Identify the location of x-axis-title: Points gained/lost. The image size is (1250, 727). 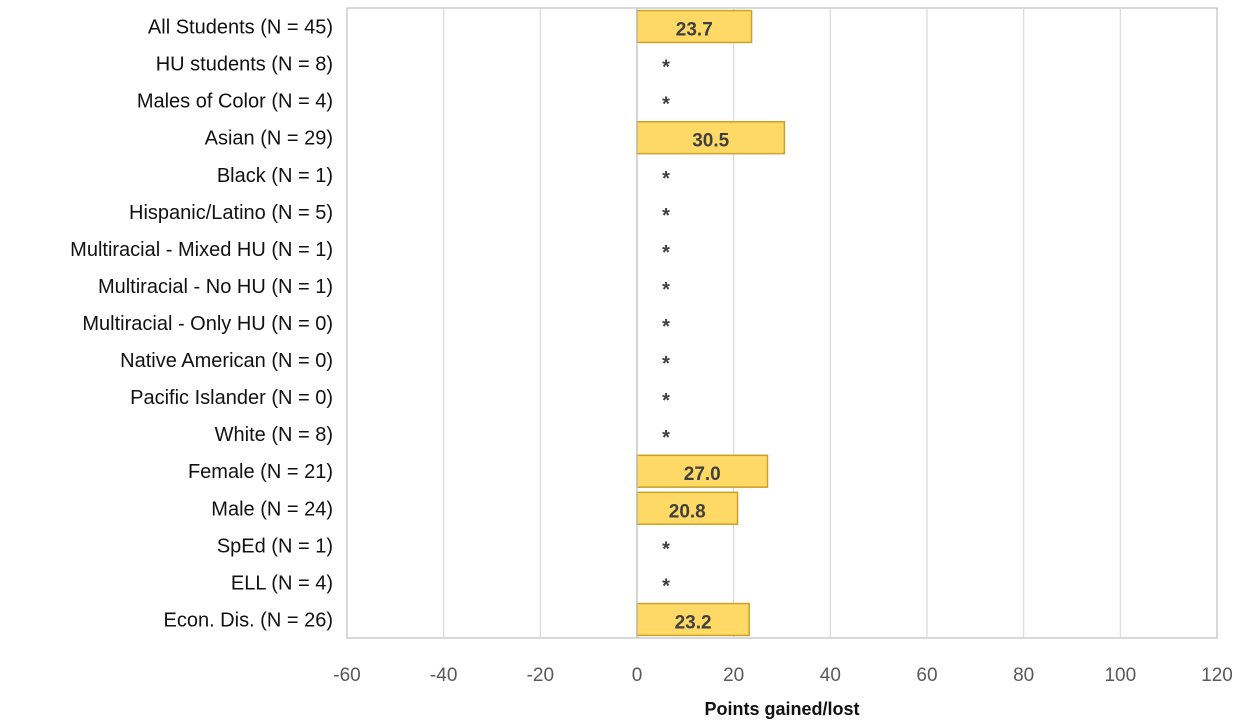
(781, 709).